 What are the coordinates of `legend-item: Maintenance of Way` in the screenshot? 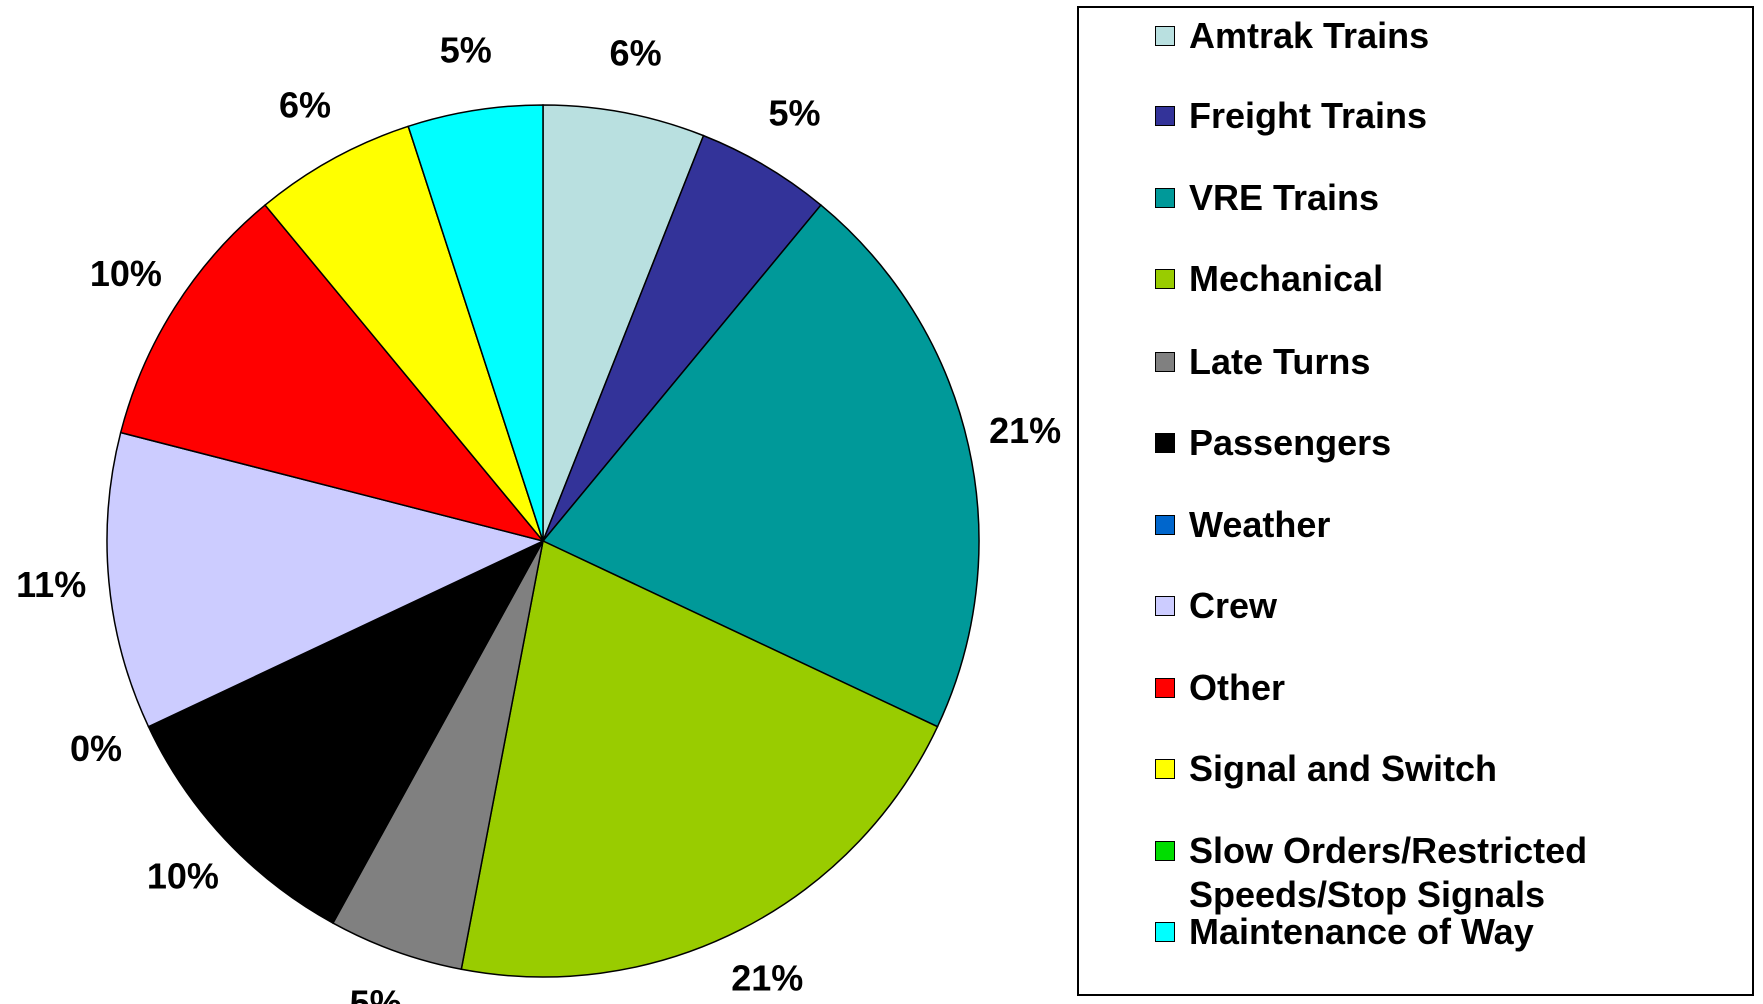 It's located at (1412, 932).